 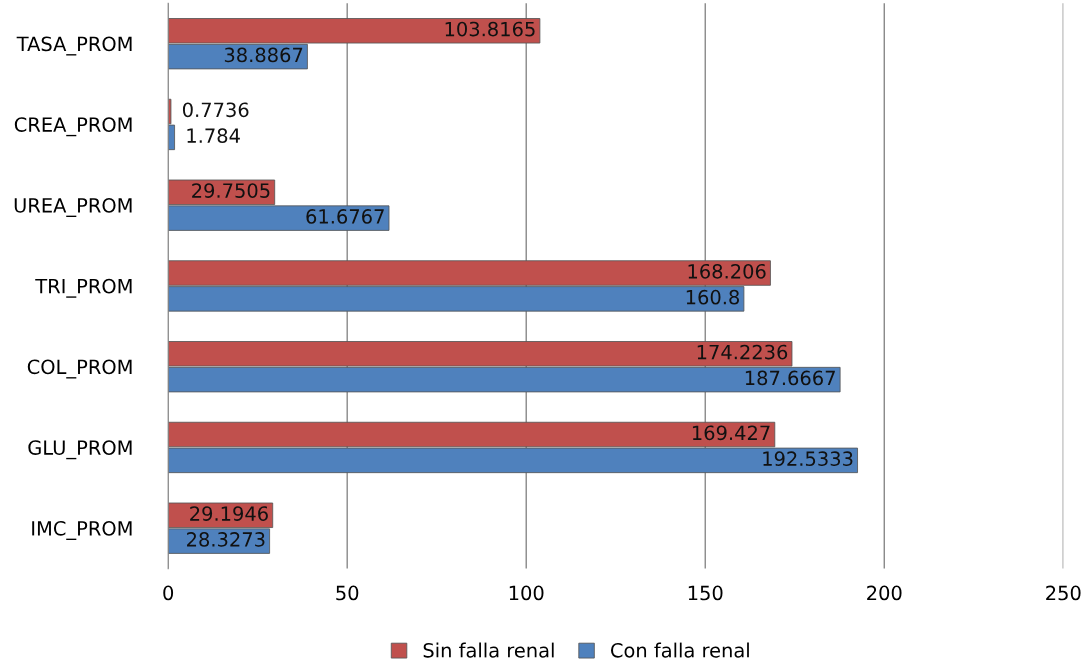 What do you see at coordinates (347, 593) in the screenshot?
I see `x-tick-label: 50` at bounding box center [347, 593].